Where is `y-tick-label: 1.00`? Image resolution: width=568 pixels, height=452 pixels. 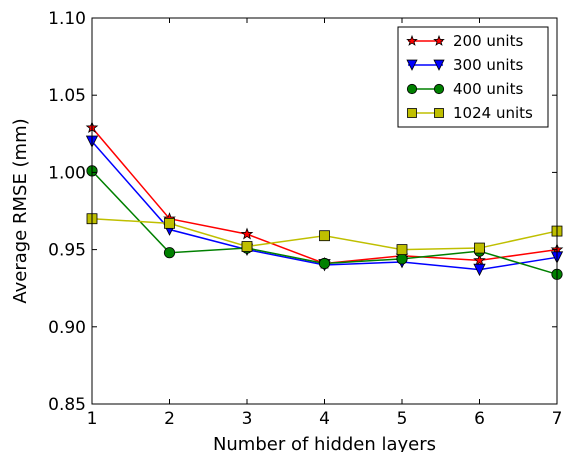
y-tick-label: 1.00 is located at coordinates (67, 173).